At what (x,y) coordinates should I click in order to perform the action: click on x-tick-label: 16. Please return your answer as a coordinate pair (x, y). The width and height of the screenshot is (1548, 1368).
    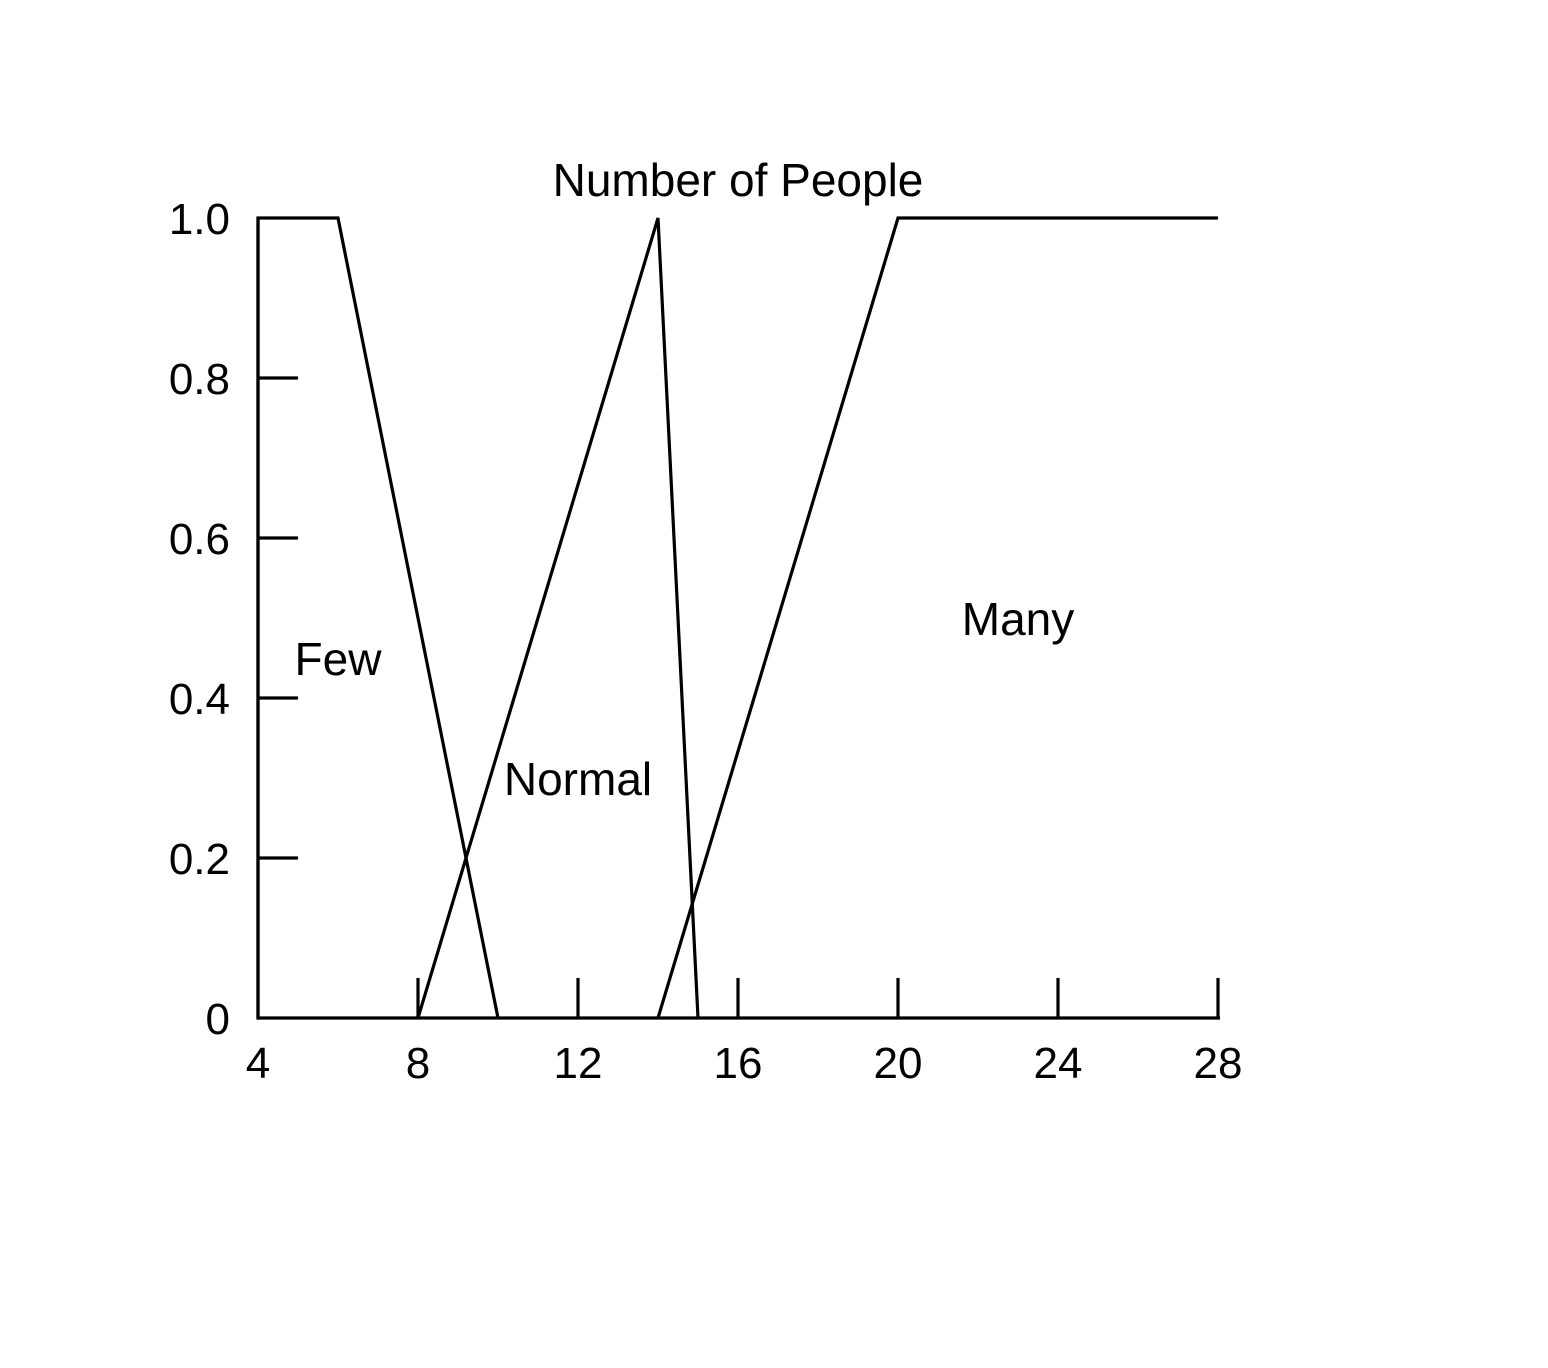
    Looking at the image, I should click on (738, 1063).